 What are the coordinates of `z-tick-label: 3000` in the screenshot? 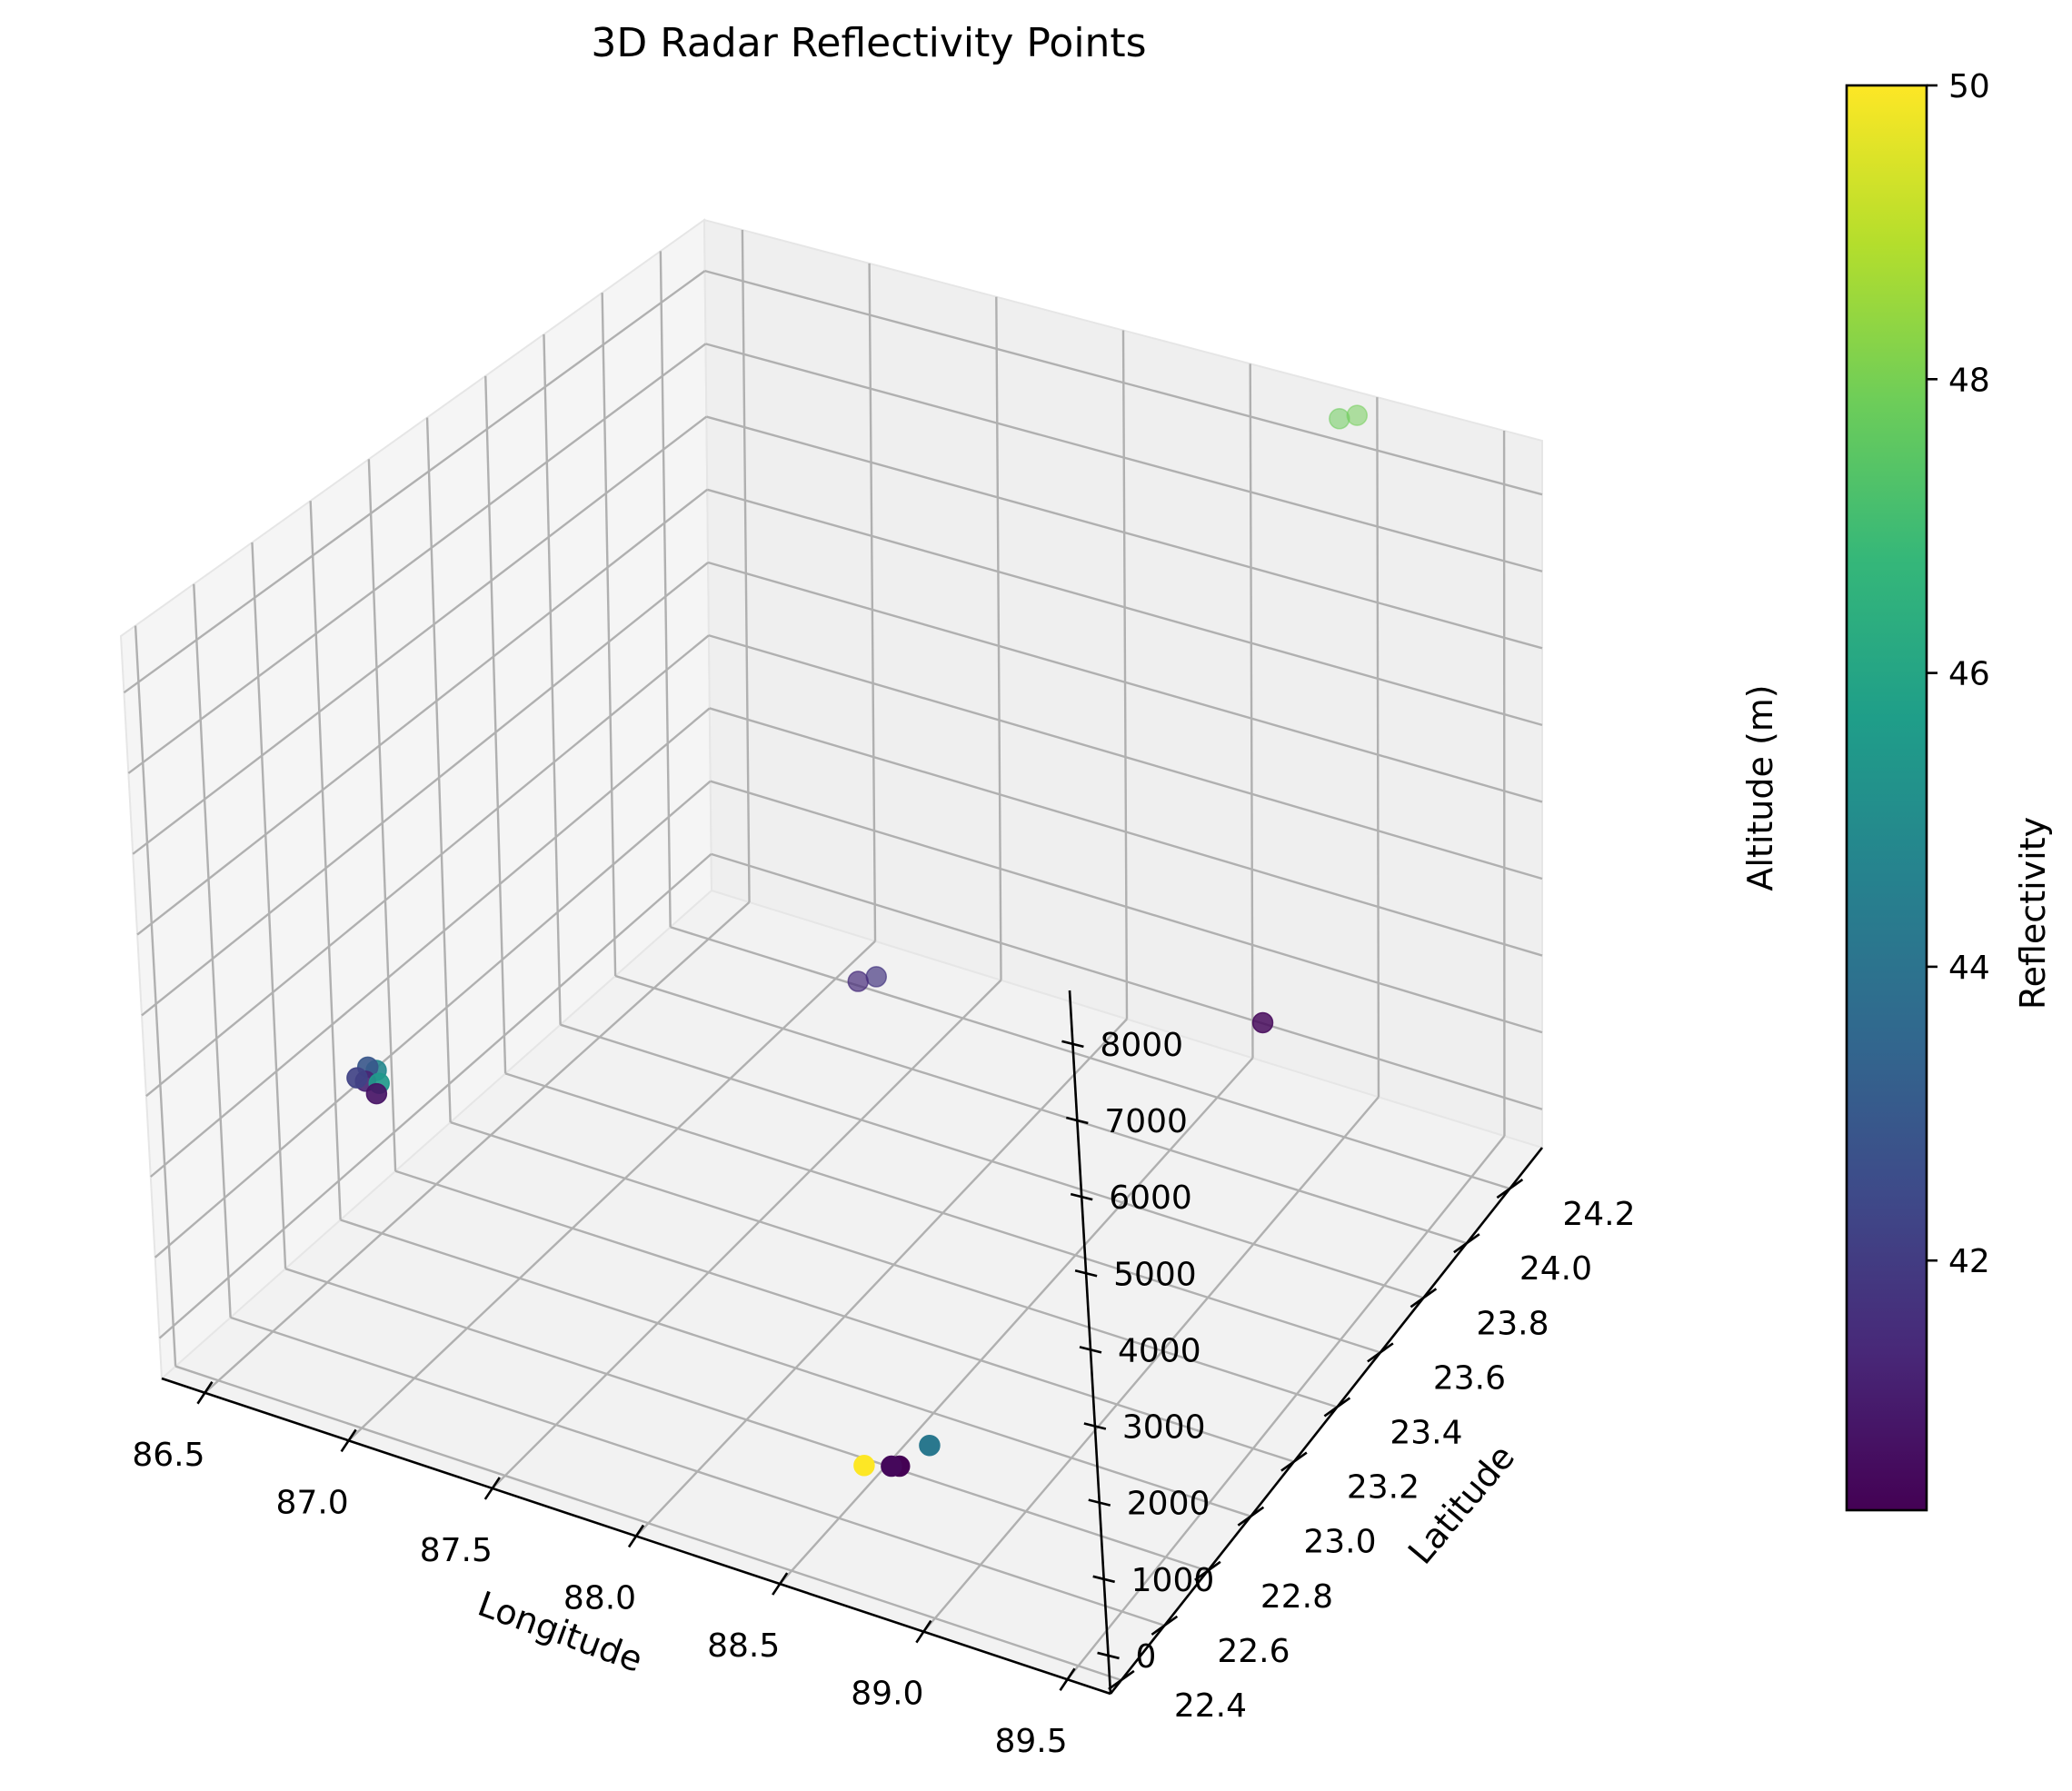 It's located at (1164, 1428).